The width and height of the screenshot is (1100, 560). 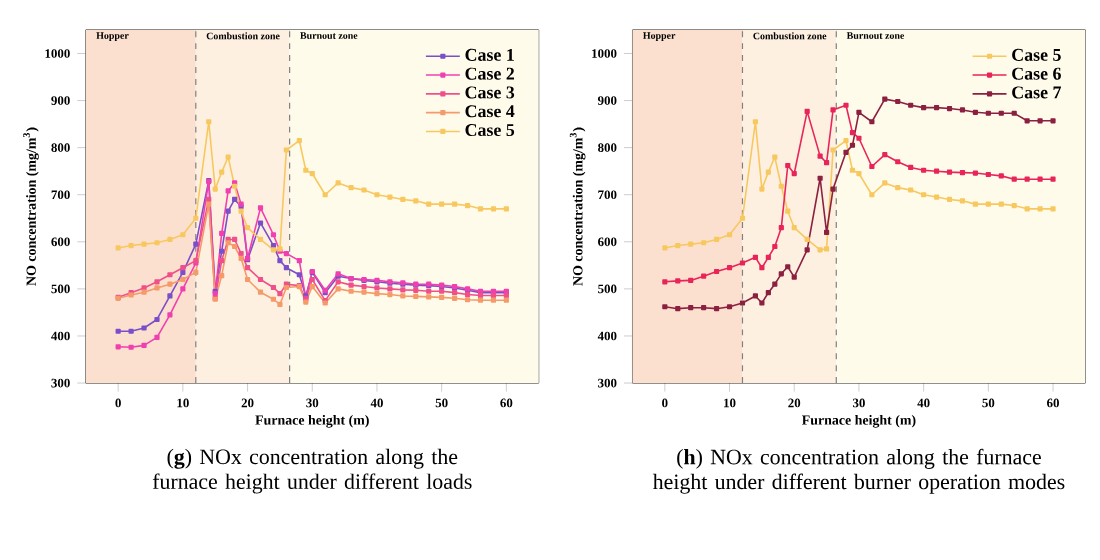 What do you see at coordinates (490, 92) in the screenshot?
I see `legend-label: Case 3` at bounding box center [490, 92].